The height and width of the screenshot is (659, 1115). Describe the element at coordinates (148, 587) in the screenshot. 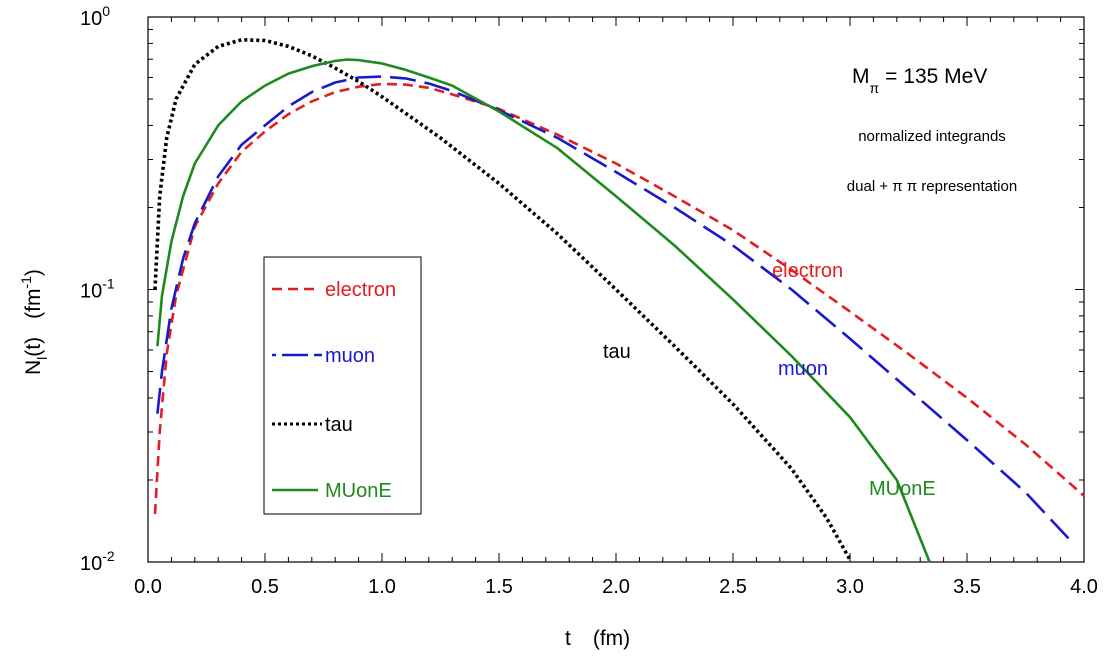

I see `x-tick-label: 0.0` at that location.